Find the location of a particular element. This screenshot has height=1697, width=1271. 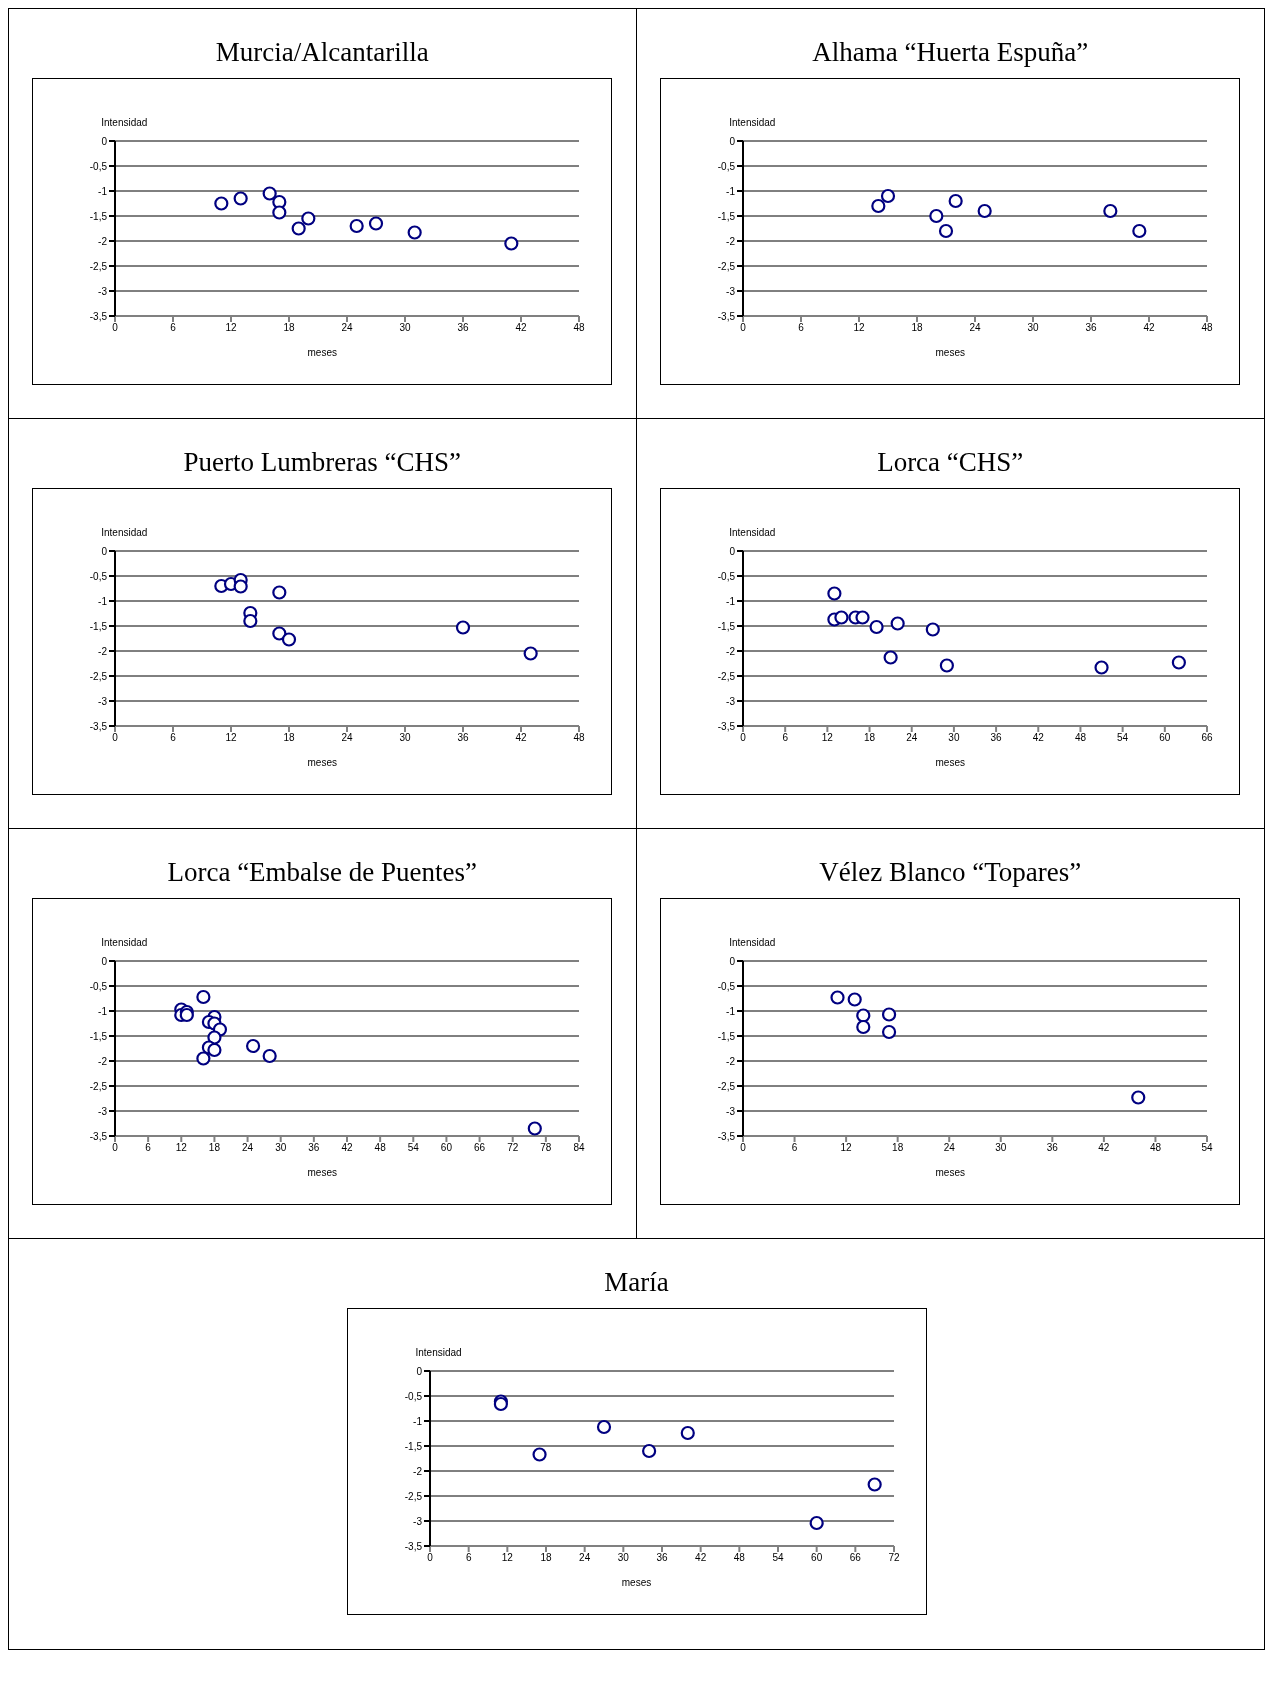

chart-title: Vélez Blanco “Topares” is located at coordinates (950, 872).